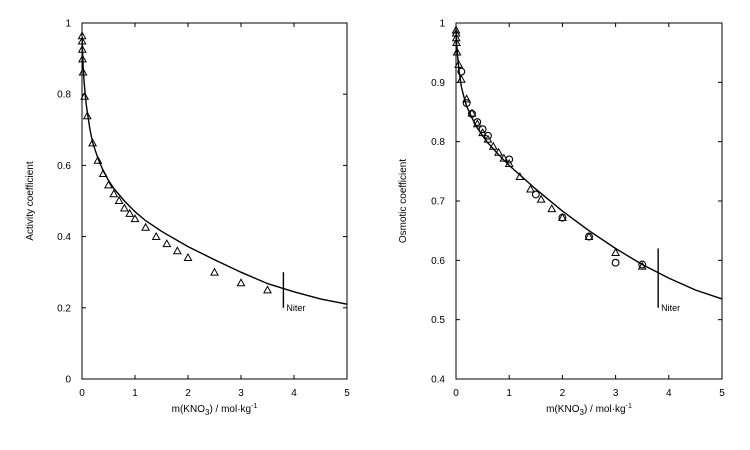 The height and width of the screenshot is (450, 750). What do you see at coordinates (438, 202) in the screenshot?
I see `chart2-y-tick-label: 0.7` at bounding box center [438, 202].